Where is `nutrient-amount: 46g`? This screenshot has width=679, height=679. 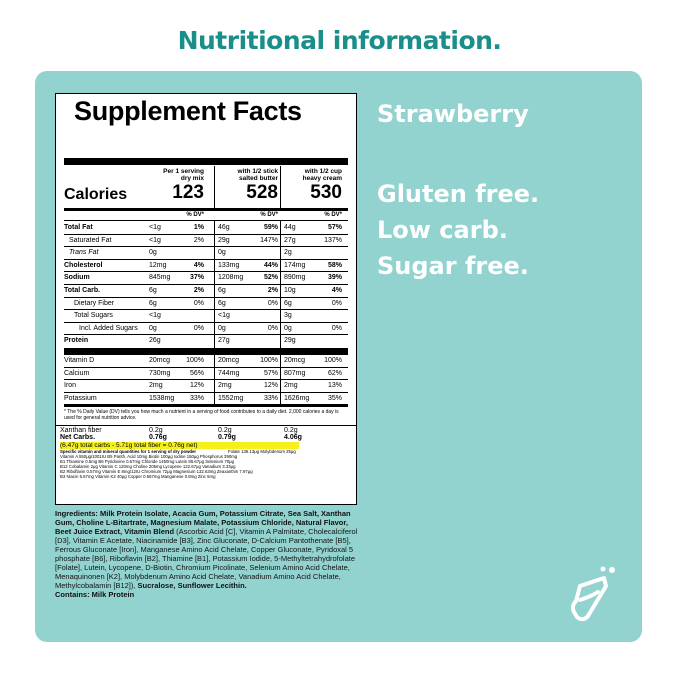
nutrient-amount: 46g is located at coordinates (224, 227).